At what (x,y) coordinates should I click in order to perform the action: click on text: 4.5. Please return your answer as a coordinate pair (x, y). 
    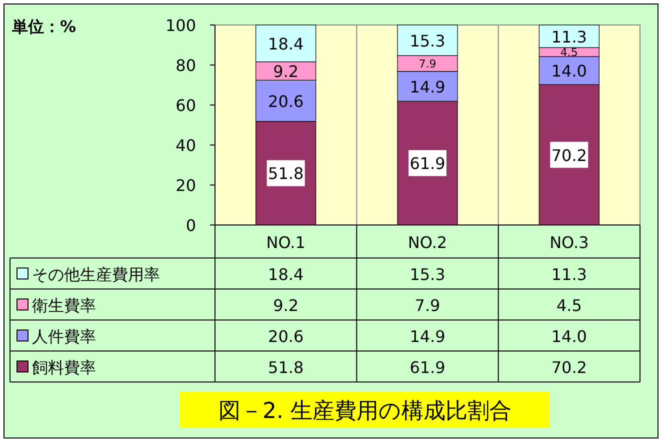
    Looking at the image, I should click on (569, 53).